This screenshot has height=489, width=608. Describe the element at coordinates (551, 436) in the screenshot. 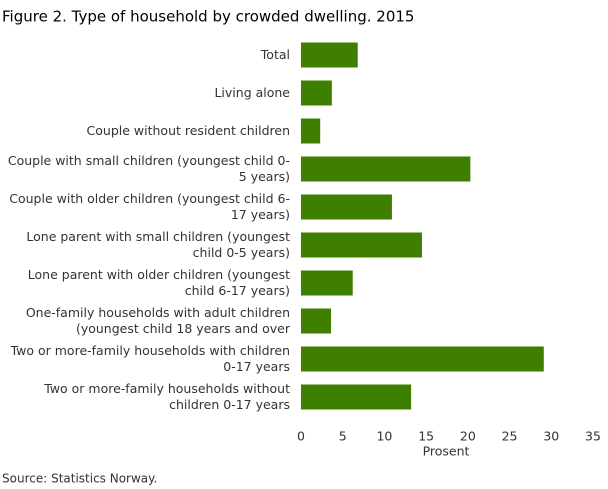

I see `x-tick-label: 30` at that location.